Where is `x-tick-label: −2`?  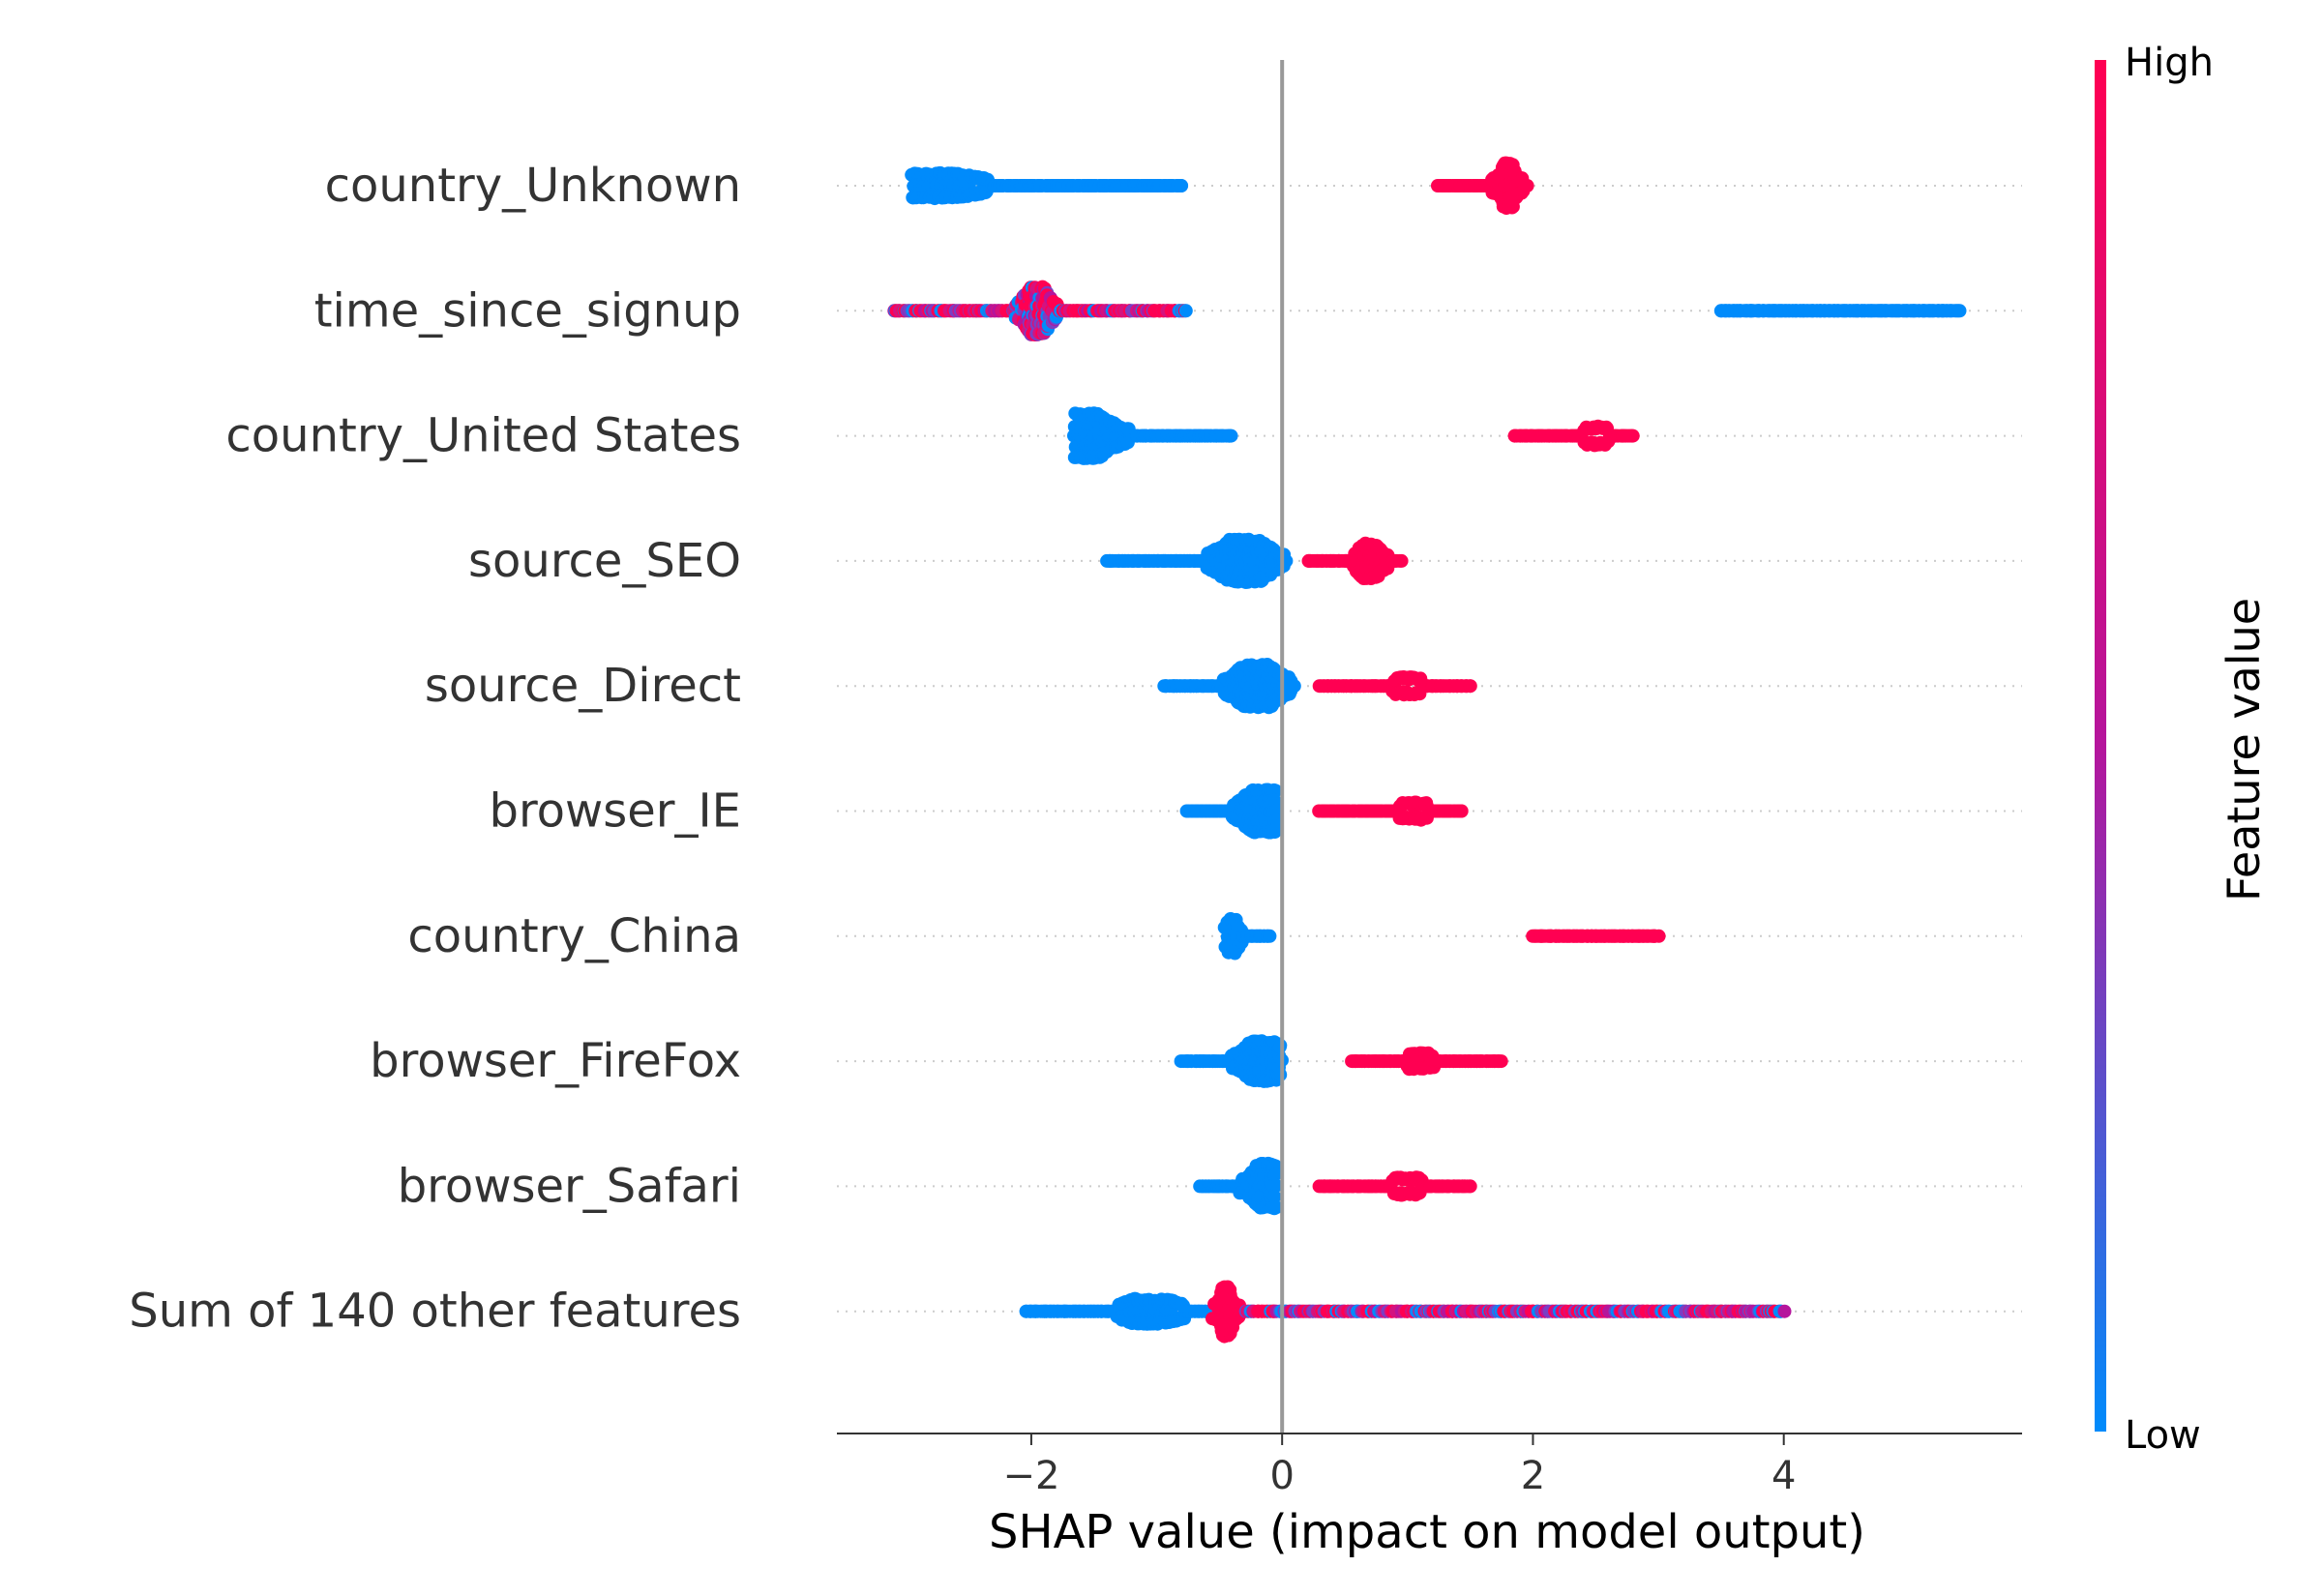
x-tick-label: −2 is located at coordinates (1030, 1476).